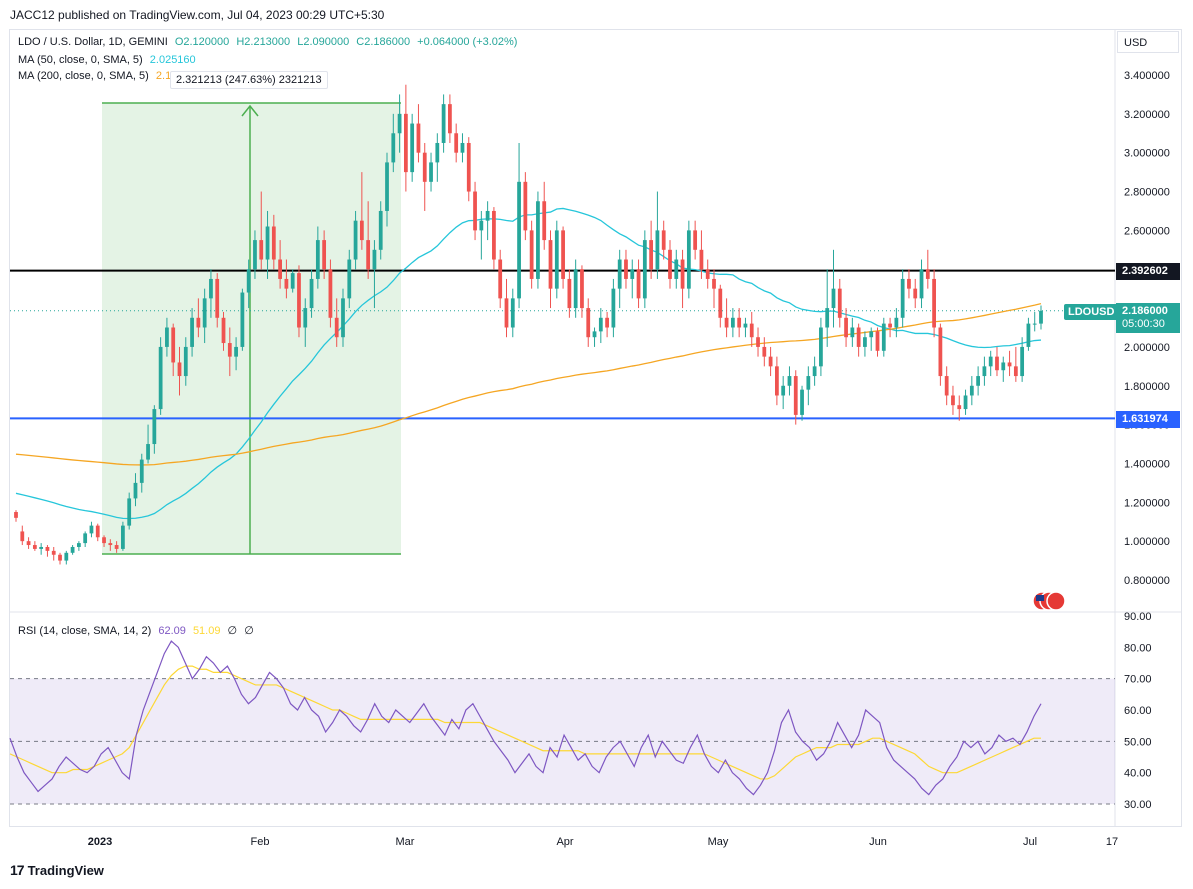 Image resolution: width=1193 pixels, height=889 pixels. Describe the element at coordinates (1091, 312) in the screenshot. I see `symbol-price-label: LDOUSD` at that location.